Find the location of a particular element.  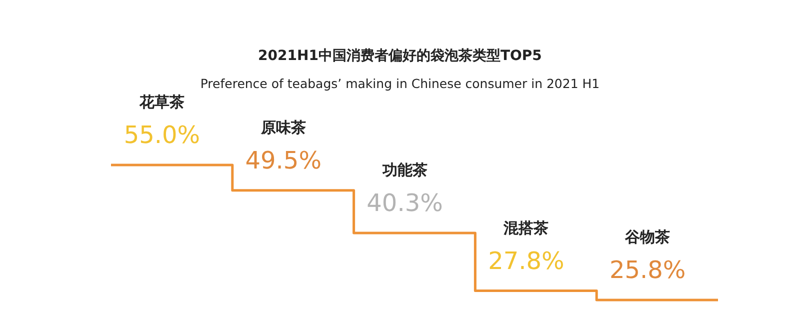

category-label: 谷物茶 is located at coordinates (647, 237).